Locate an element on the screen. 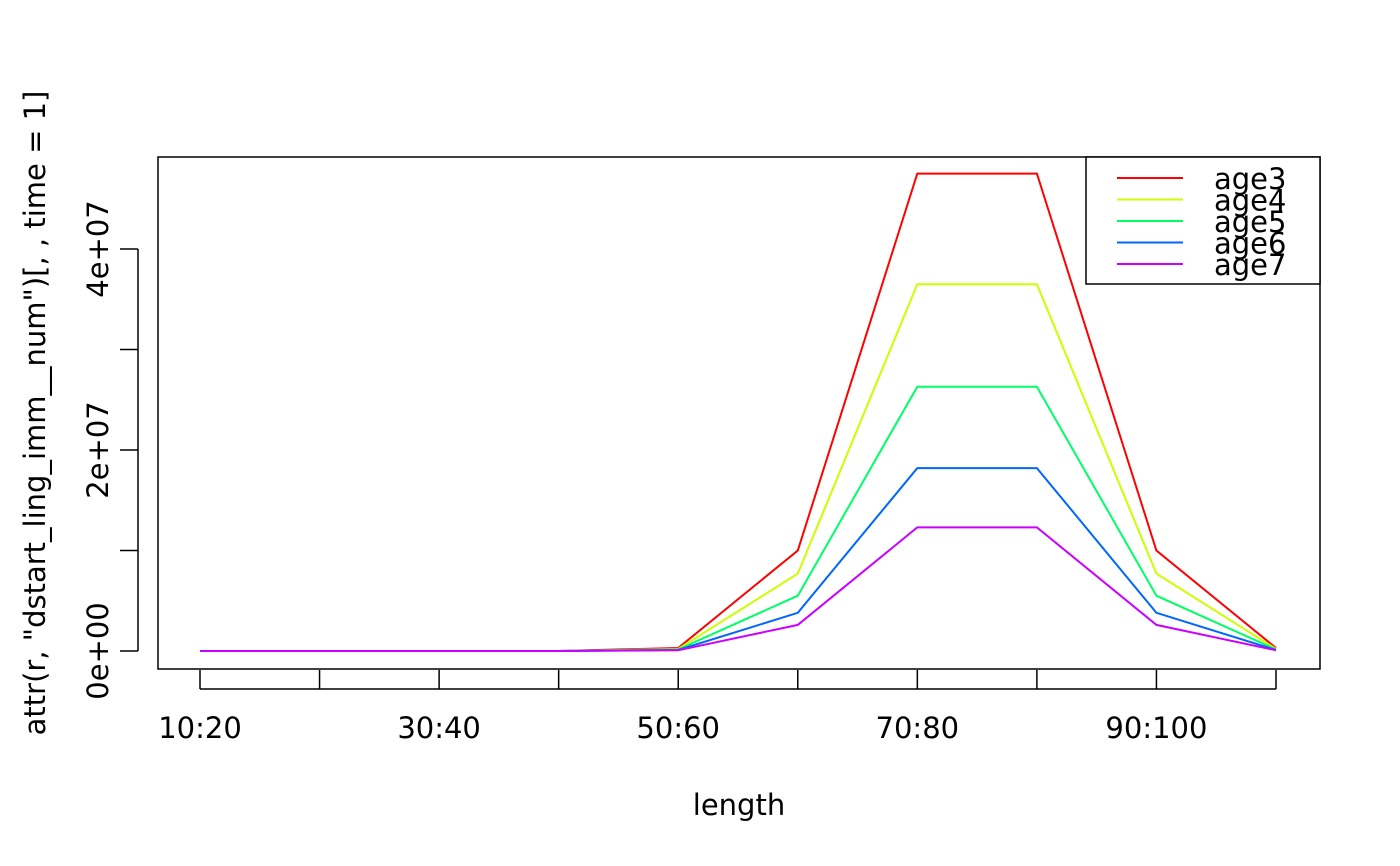 The width and height of the screenshot is (1400, 866). y-tick-label: 4e+07 is located at coordinates (98, 249).